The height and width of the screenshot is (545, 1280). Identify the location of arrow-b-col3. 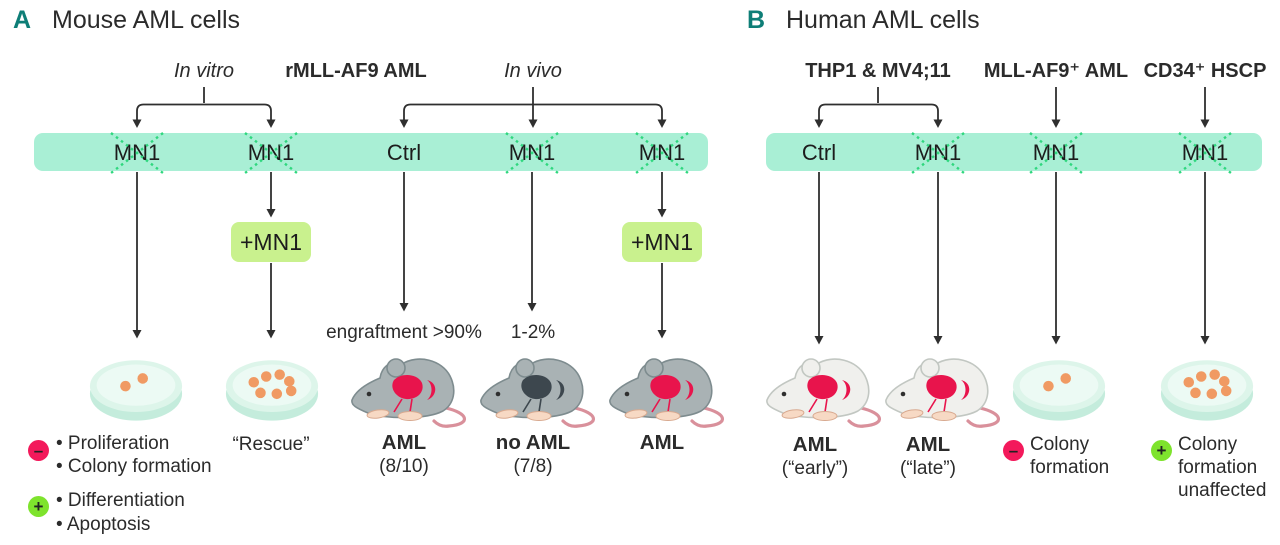
(1056, 258).